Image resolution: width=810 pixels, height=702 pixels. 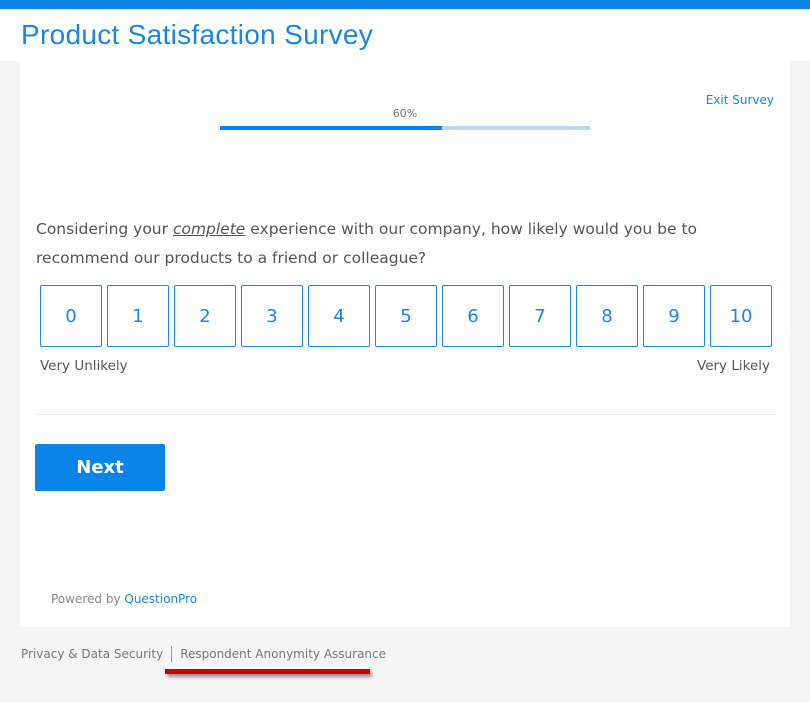 What do you see at coordinates (473, 316) in the screenshot?
I see `scale-option-6: 6` at bounding box center [473, 316].